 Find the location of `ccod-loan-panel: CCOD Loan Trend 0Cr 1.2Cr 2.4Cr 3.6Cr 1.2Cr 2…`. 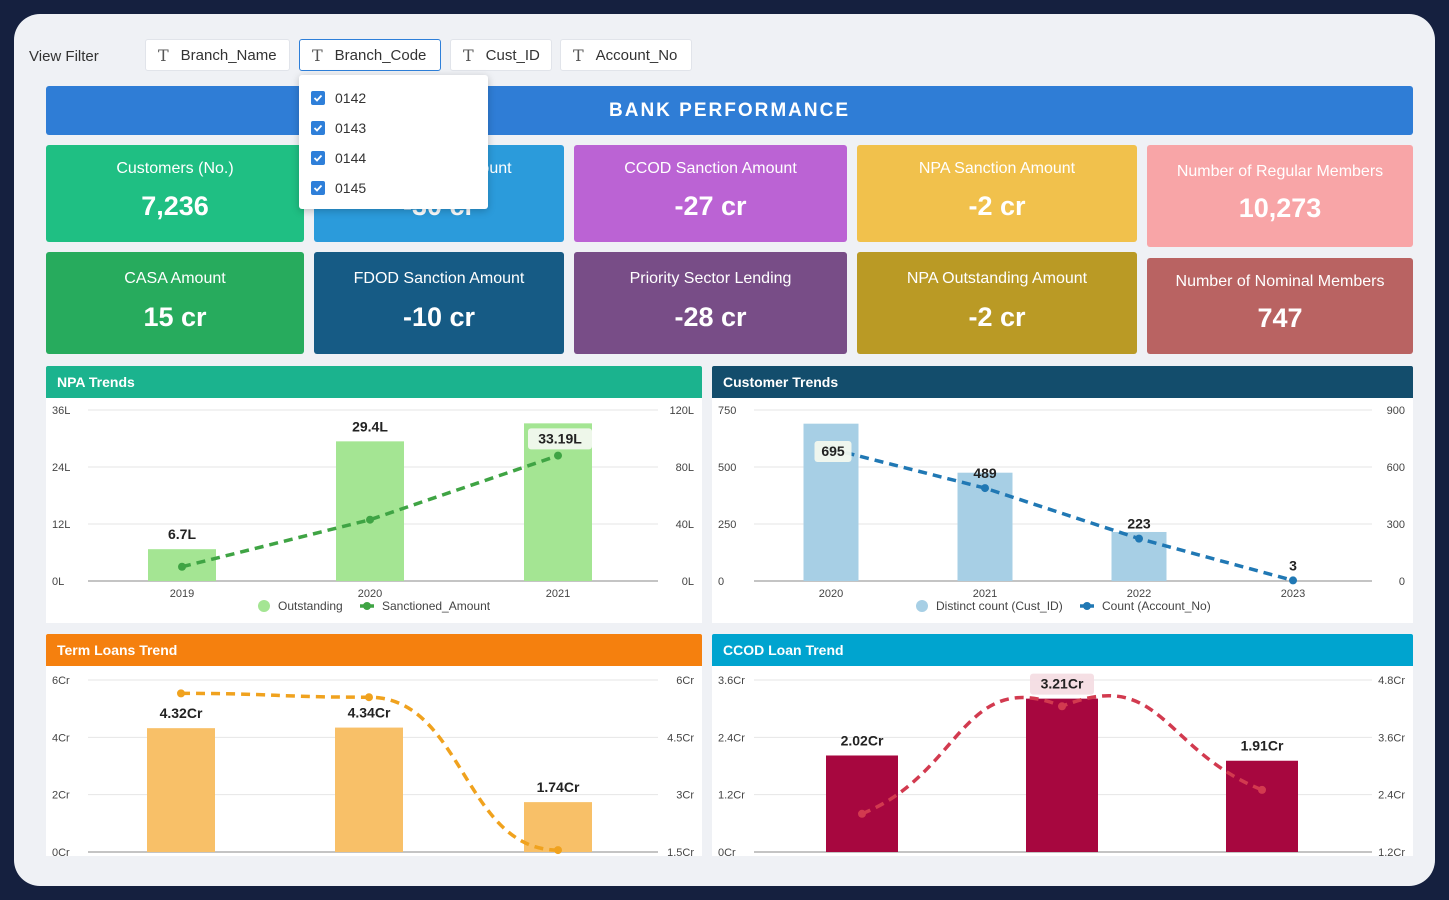

ccod-loan-panel: CCOD Loan Trend 0Cr 1.2Cr 2.4Cr 3.6Cr 1.2Cr 2… is located at coordinates (1062, 745).